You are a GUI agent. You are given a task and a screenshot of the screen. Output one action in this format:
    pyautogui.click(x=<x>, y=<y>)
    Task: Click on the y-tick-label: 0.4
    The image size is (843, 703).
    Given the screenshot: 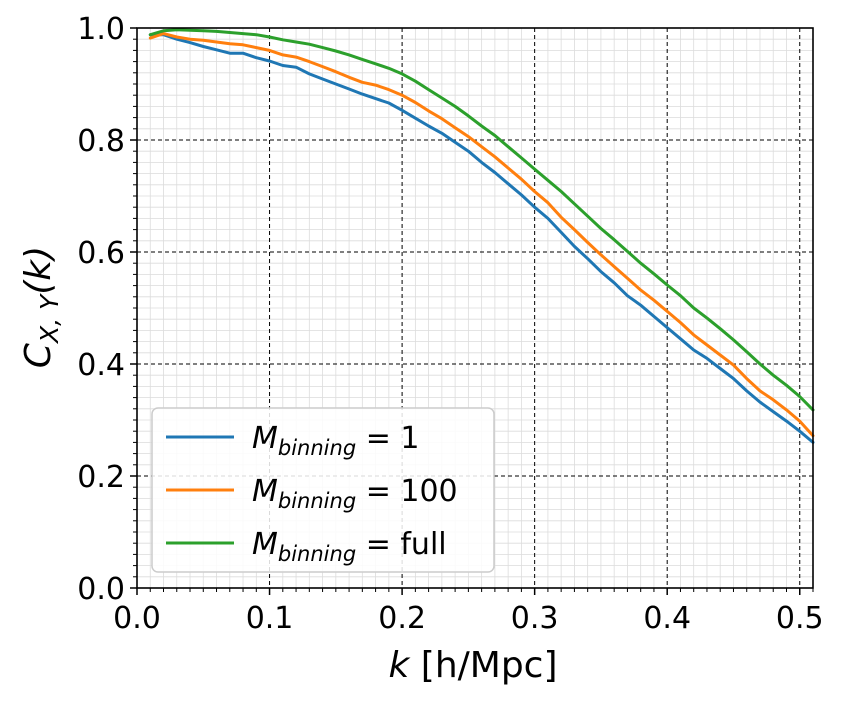 What is the action you would take?
    pyautogui.click(x=101, y=365)
    